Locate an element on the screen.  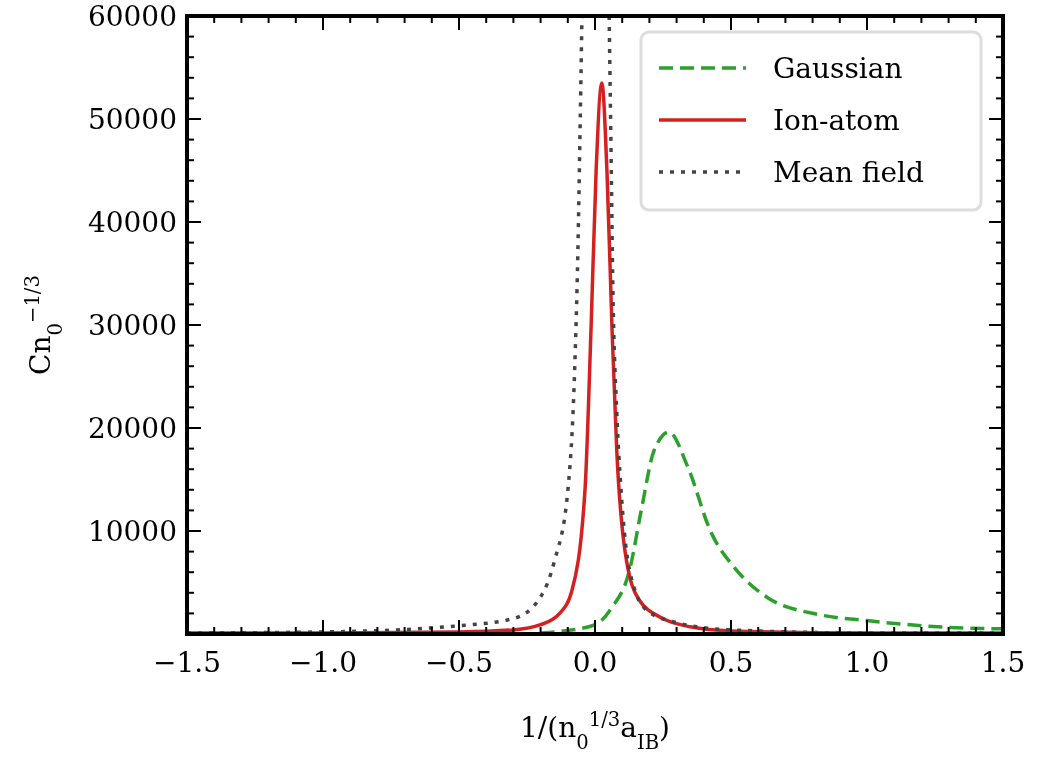
y-tick-label: 60000 is located at coordinates (132, 16).